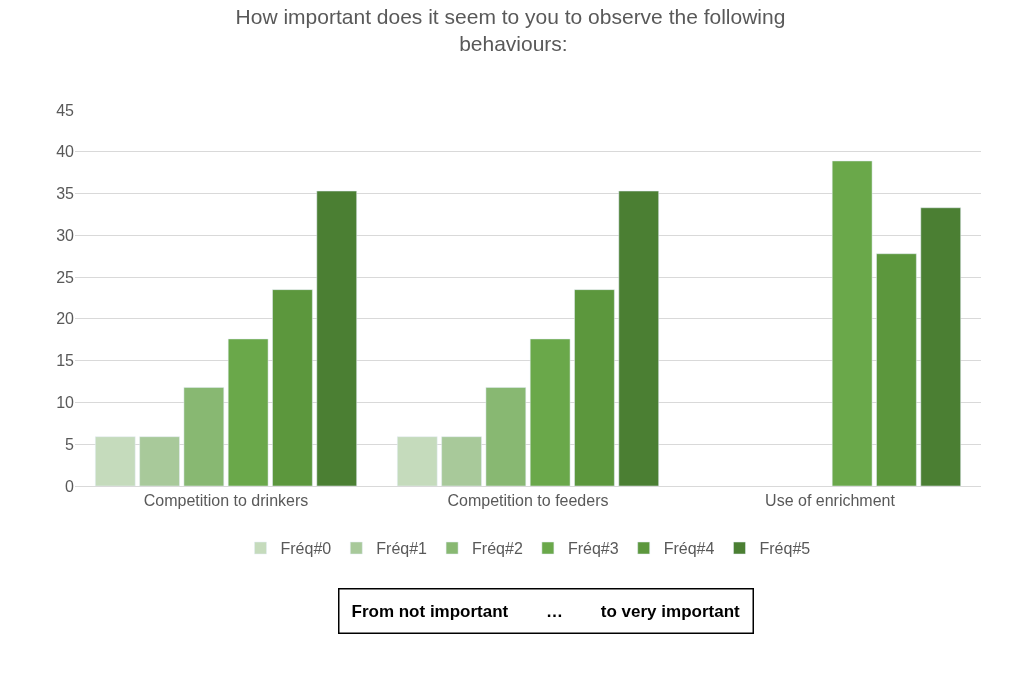 The image size is (1021, 686). Describe the element at coordinates (70, 444) in the screenshot. I see `y-tick-label: 5` at that location.